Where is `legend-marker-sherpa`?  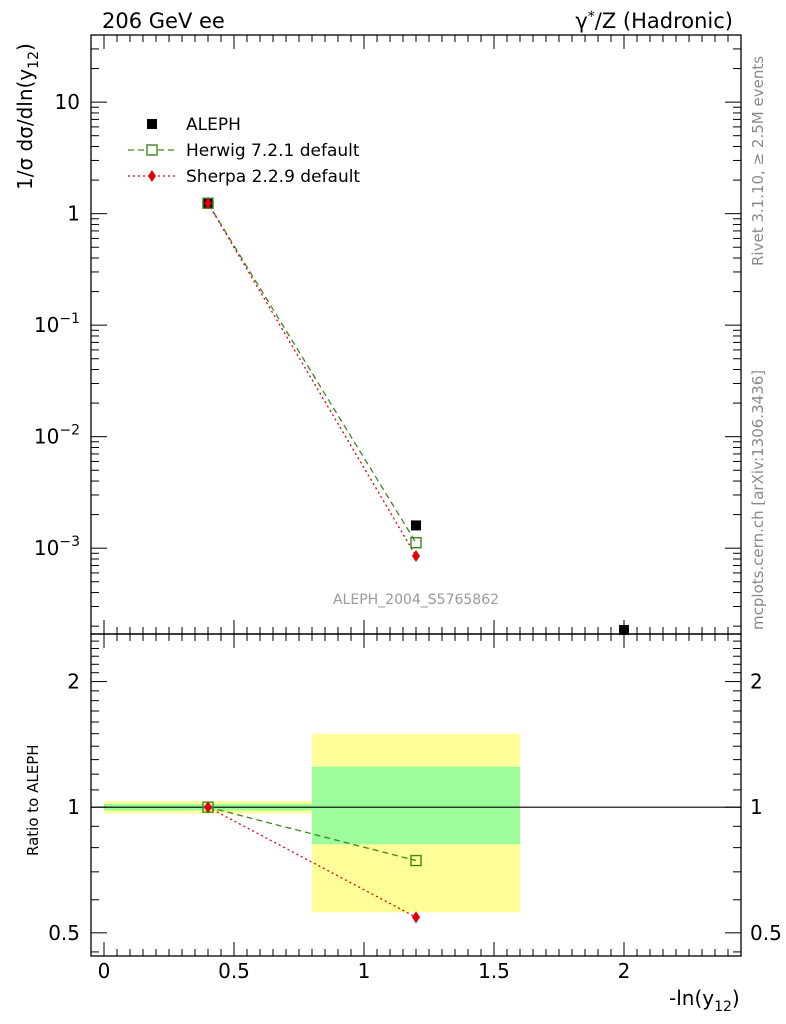 legend-marker-sherpa is located at coordinates (152, 176).